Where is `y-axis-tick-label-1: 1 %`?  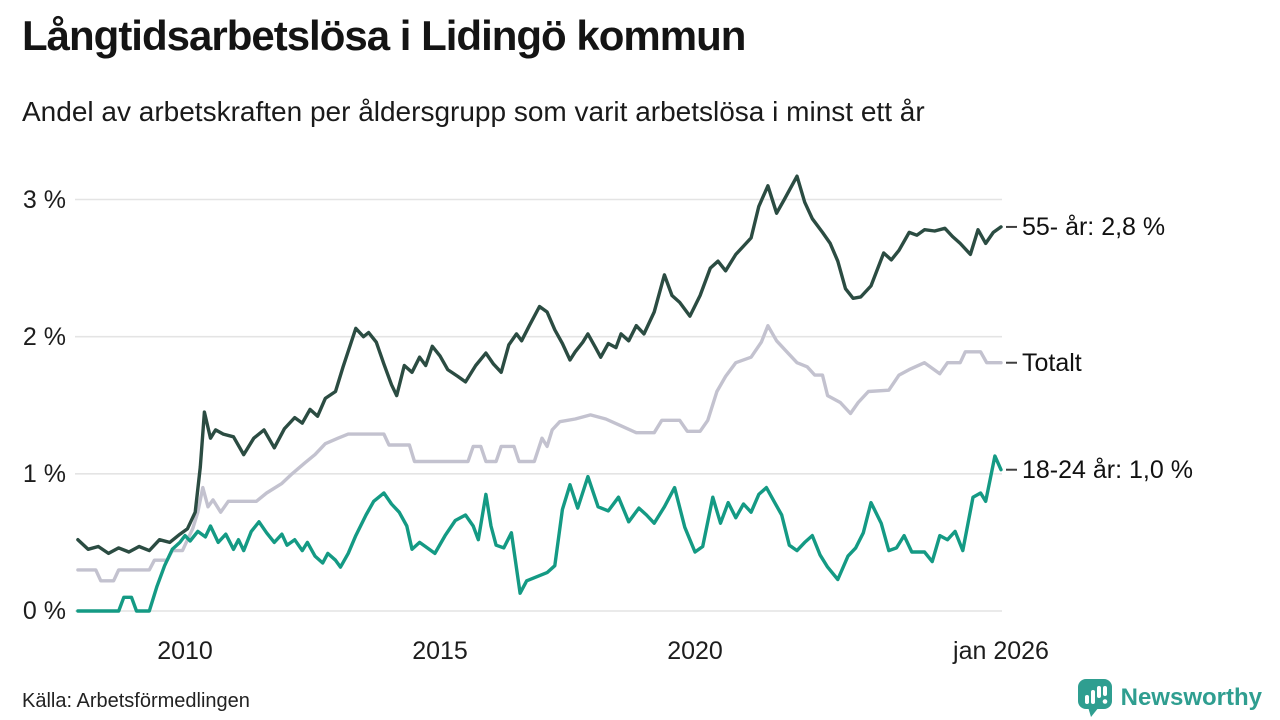
y-axis-tick-label-1: 1 % is located at coordinates (44, 473).